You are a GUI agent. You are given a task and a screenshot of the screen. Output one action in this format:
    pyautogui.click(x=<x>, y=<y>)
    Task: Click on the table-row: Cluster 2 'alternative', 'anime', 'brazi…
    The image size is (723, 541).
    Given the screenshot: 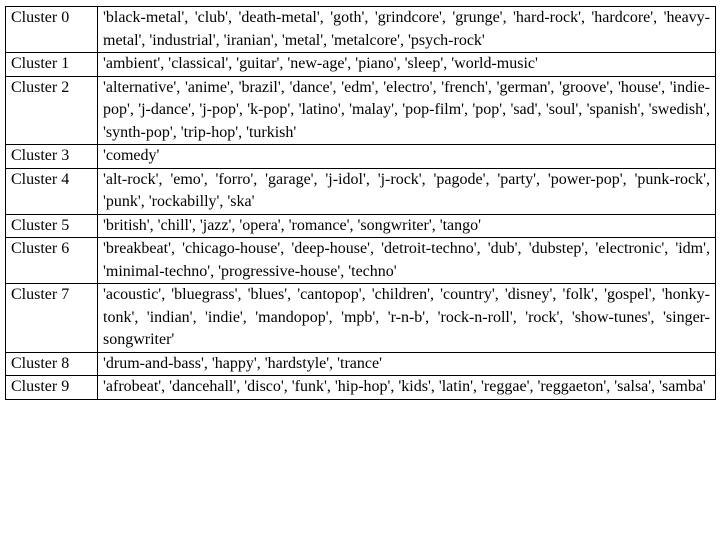 What is the action you would take?
    pyautogui.click(x=360, y=110)
    